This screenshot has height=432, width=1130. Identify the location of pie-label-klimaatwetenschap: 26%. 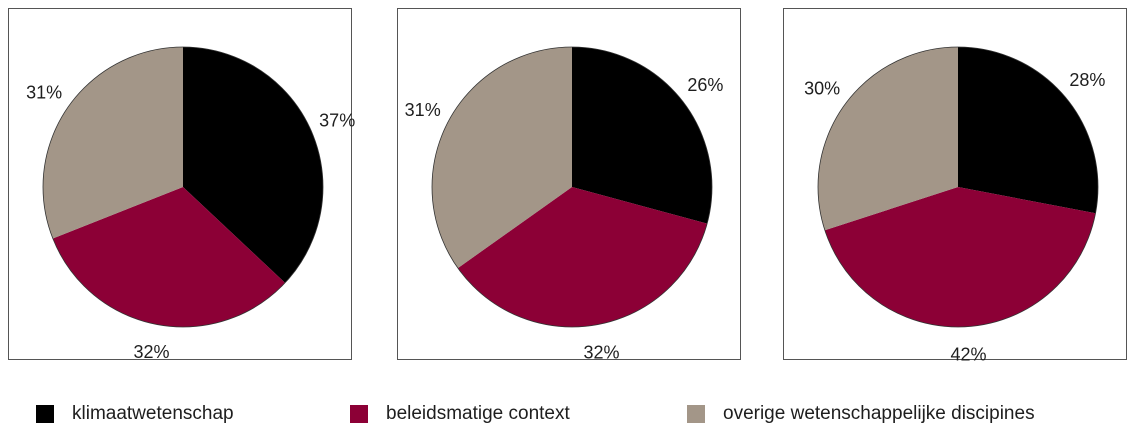
(705, 85).